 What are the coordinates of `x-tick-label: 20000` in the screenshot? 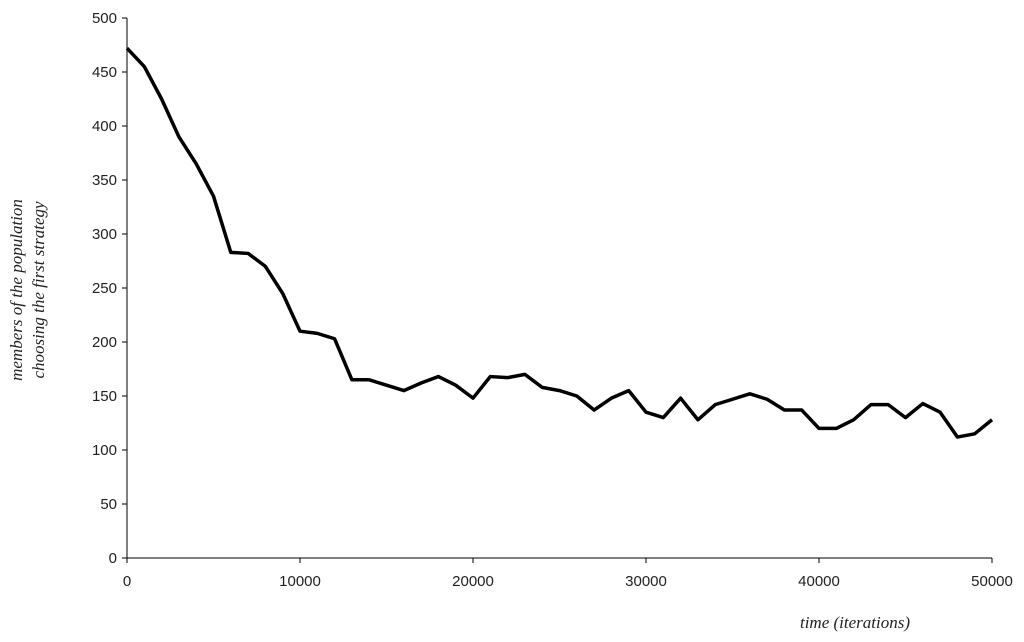 It's located at (473, 581).